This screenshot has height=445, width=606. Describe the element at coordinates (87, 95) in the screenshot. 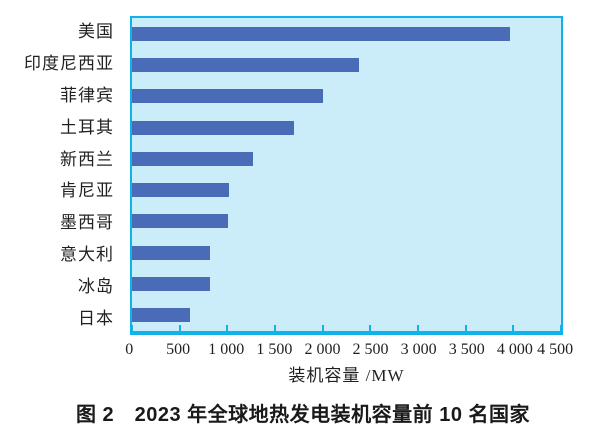

I see `y-axis-label: 菲律宾` at that location.